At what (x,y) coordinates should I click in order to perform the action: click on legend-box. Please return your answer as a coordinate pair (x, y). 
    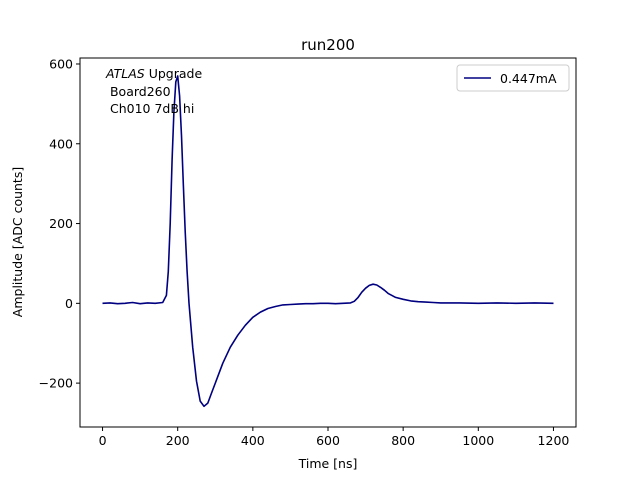
    Looking at the image, I should click on (513, 78).